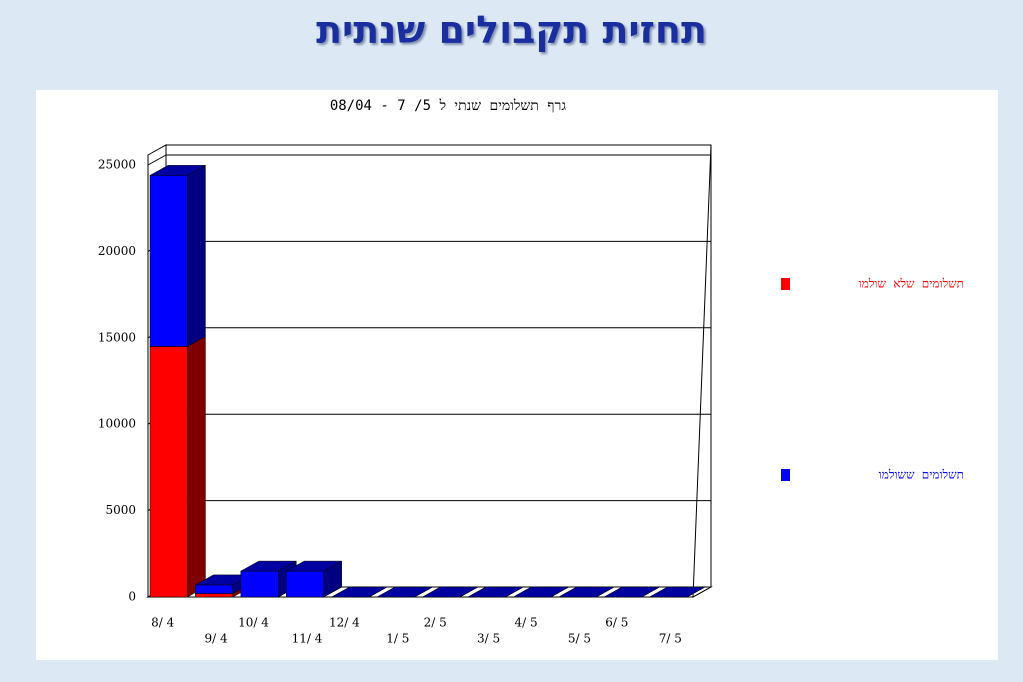  What do you see at coordinates (117, 337) in the screenshot?
I see `y-tick-label: 15000` at bounding box center [117, 337].